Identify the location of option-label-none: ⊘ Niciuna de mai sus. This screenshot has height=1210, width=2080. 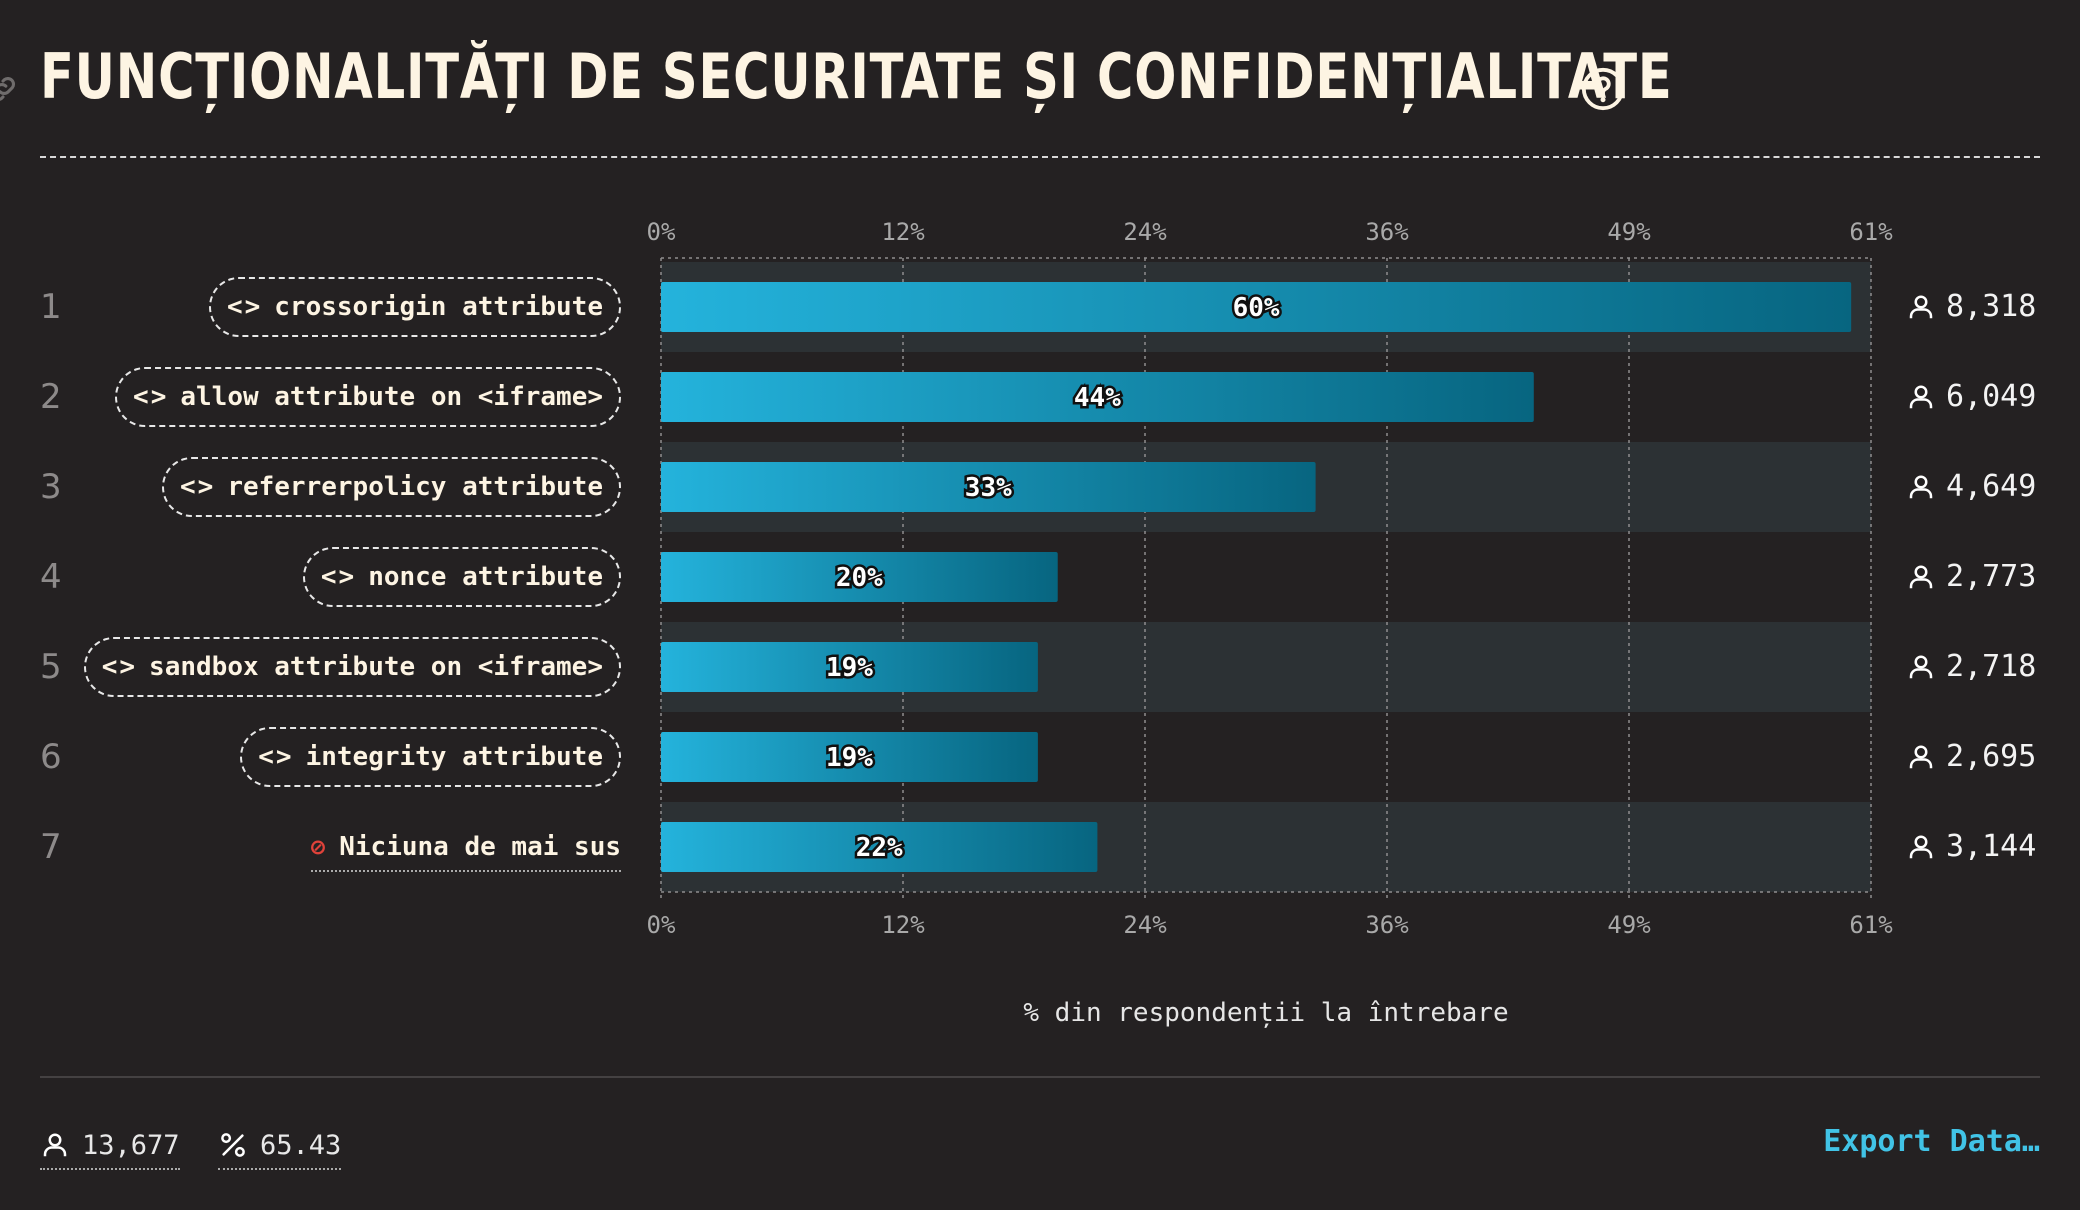
(465, 848).